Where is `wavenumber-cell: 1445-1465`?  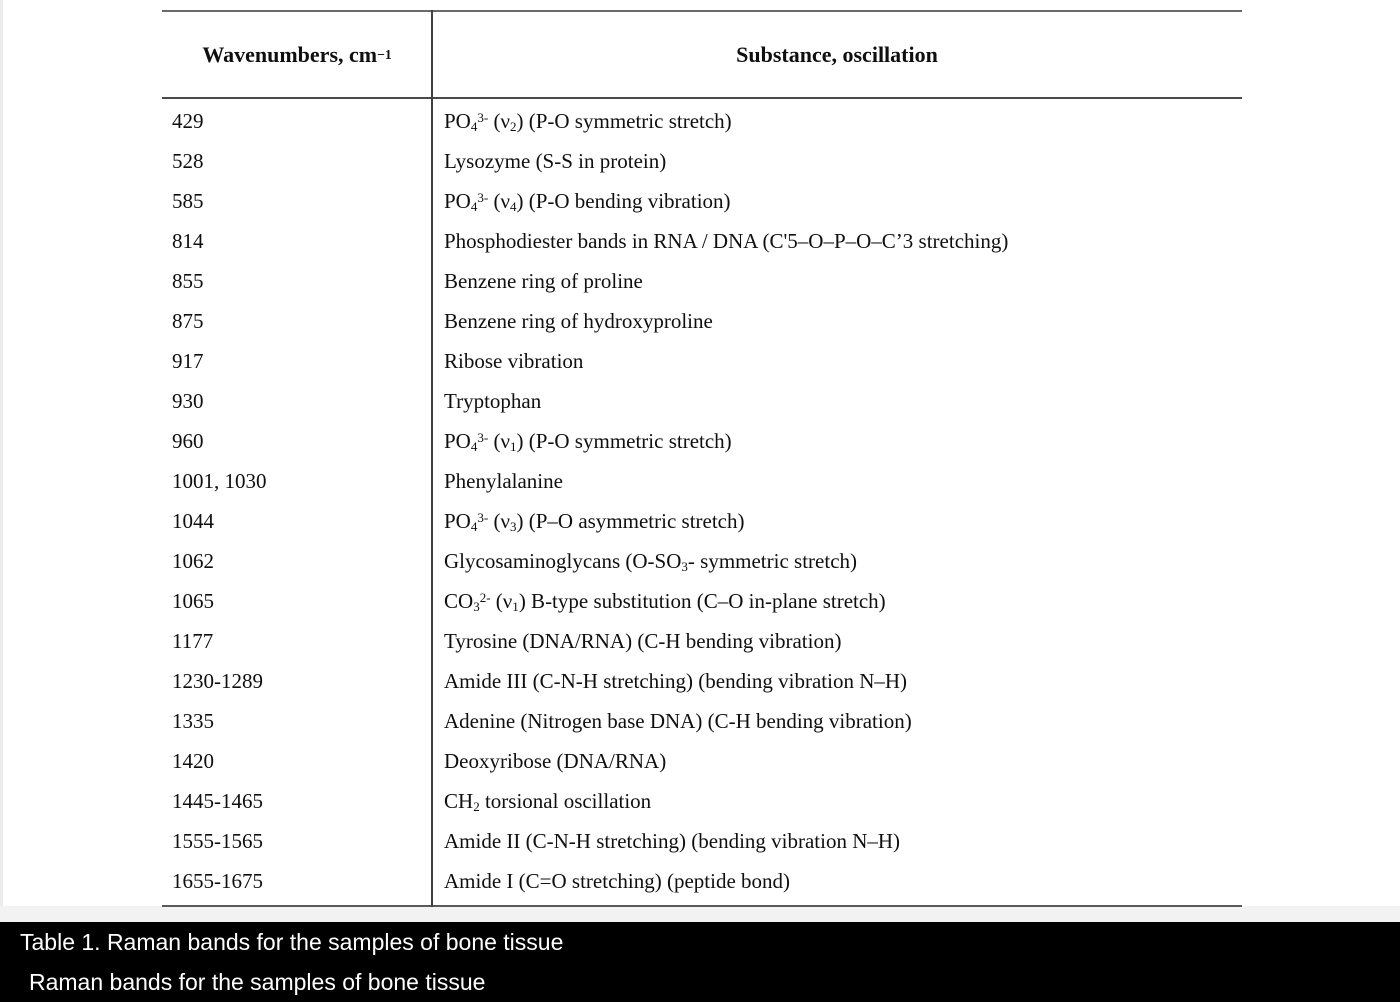 wavenumber-cell: 1445-1465 is located at coordinates (217, 800).